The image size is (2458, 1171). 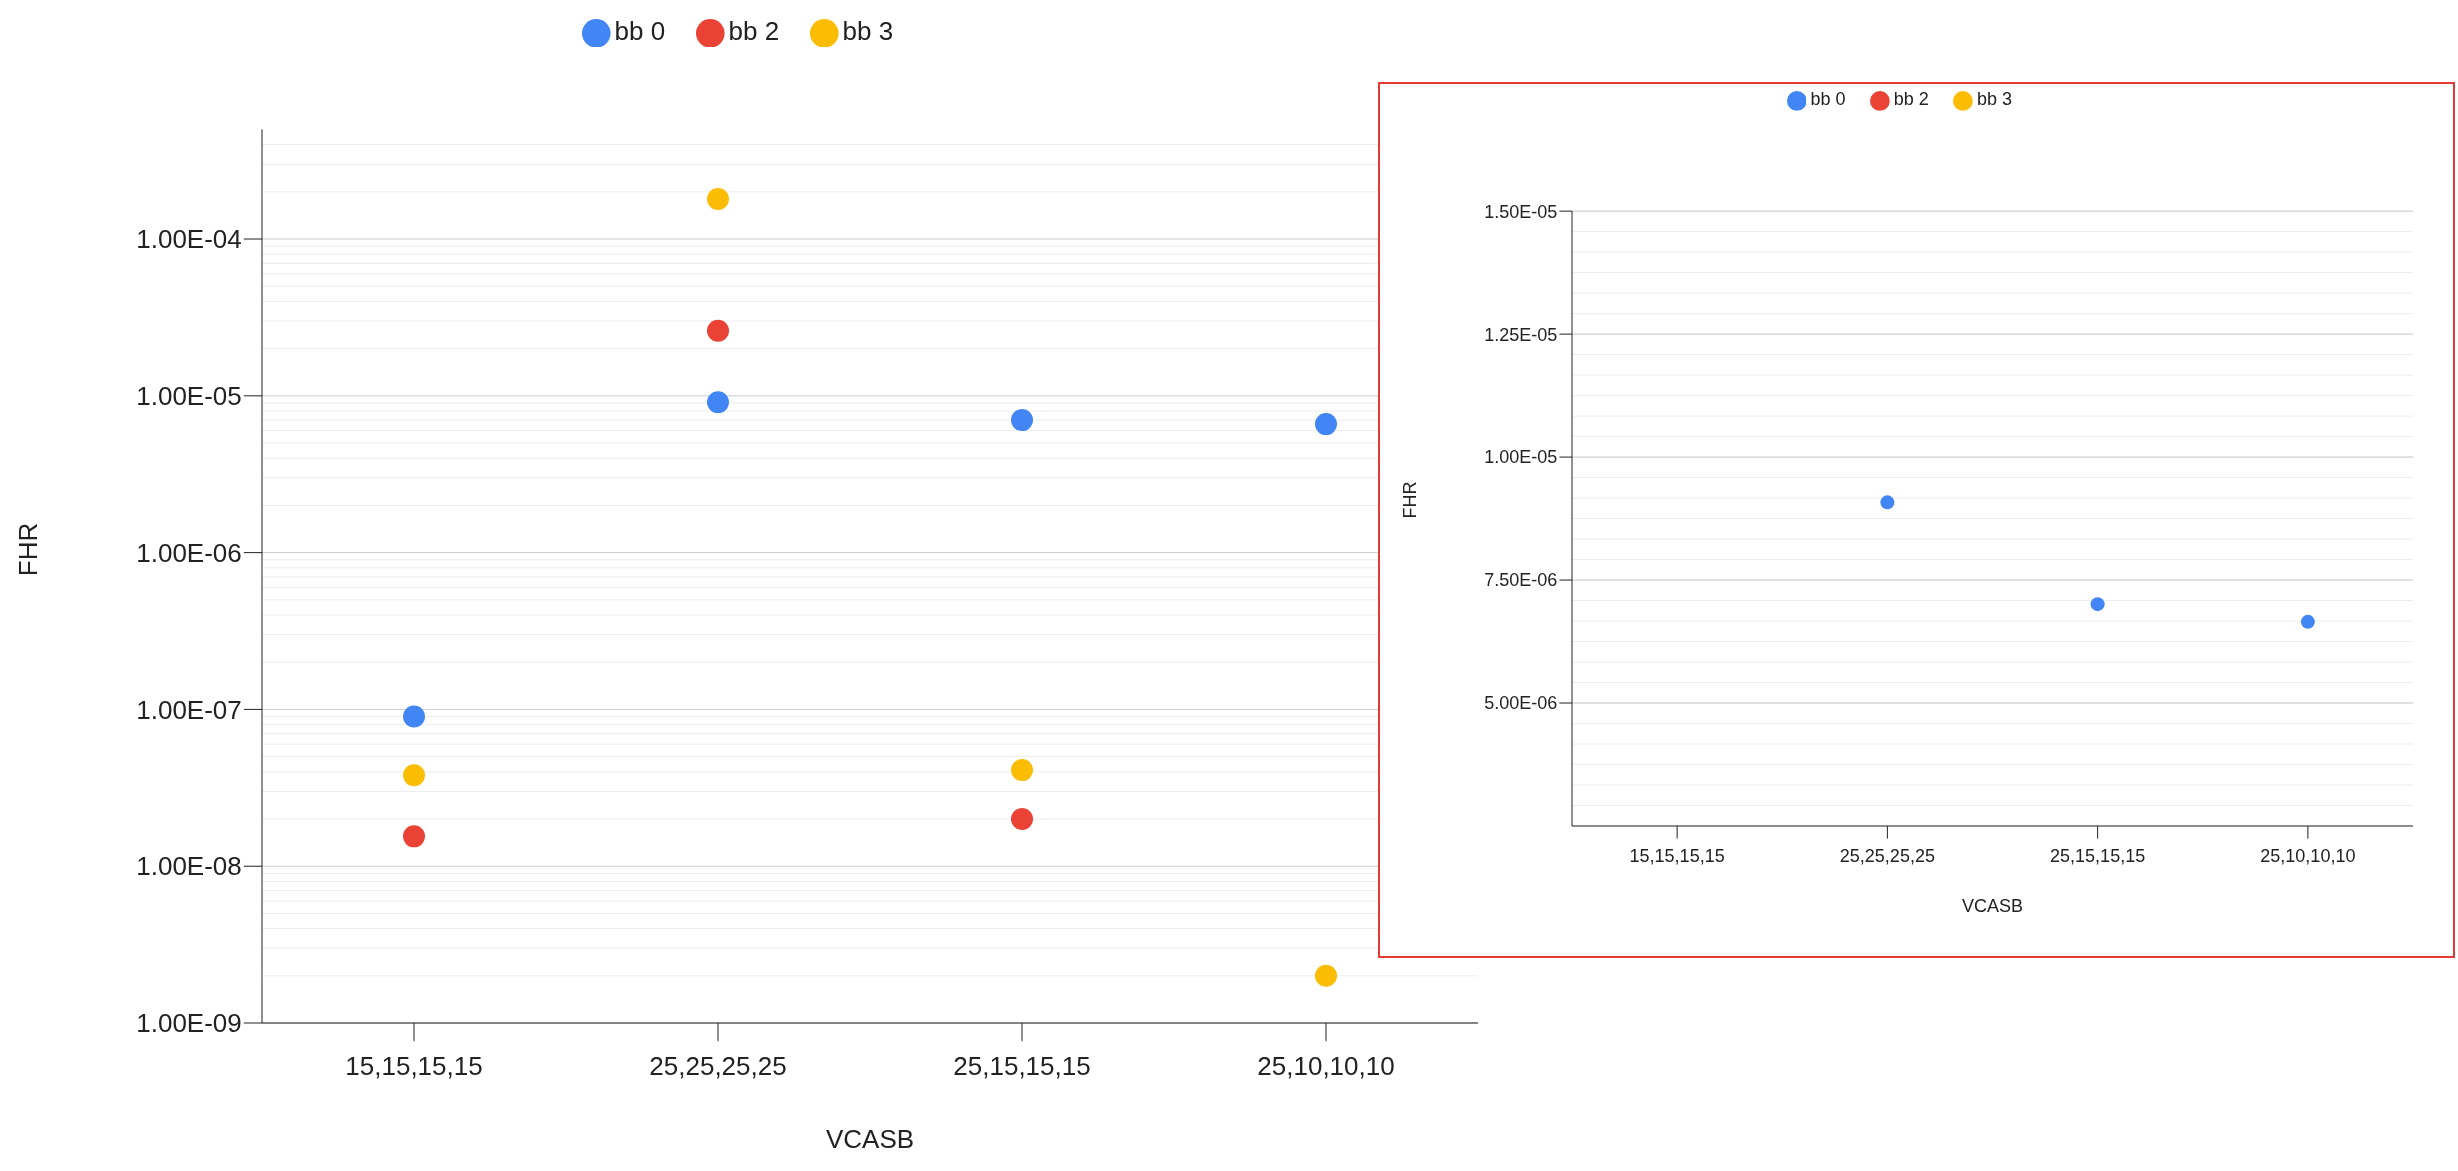 I want to click on y-tick-label: 5.00E-06, so click(x=1521, y=703).